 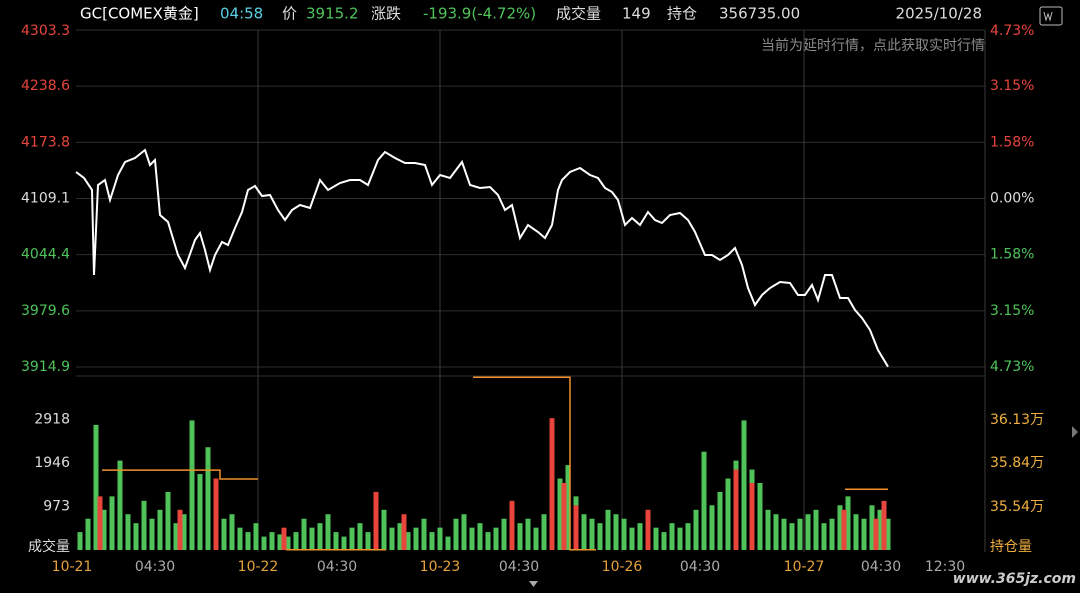 What do you see at coordinates (45, 142) in the screenshot?
I see `y-tick-label: 4173.8` at bounding box center [45, 142].